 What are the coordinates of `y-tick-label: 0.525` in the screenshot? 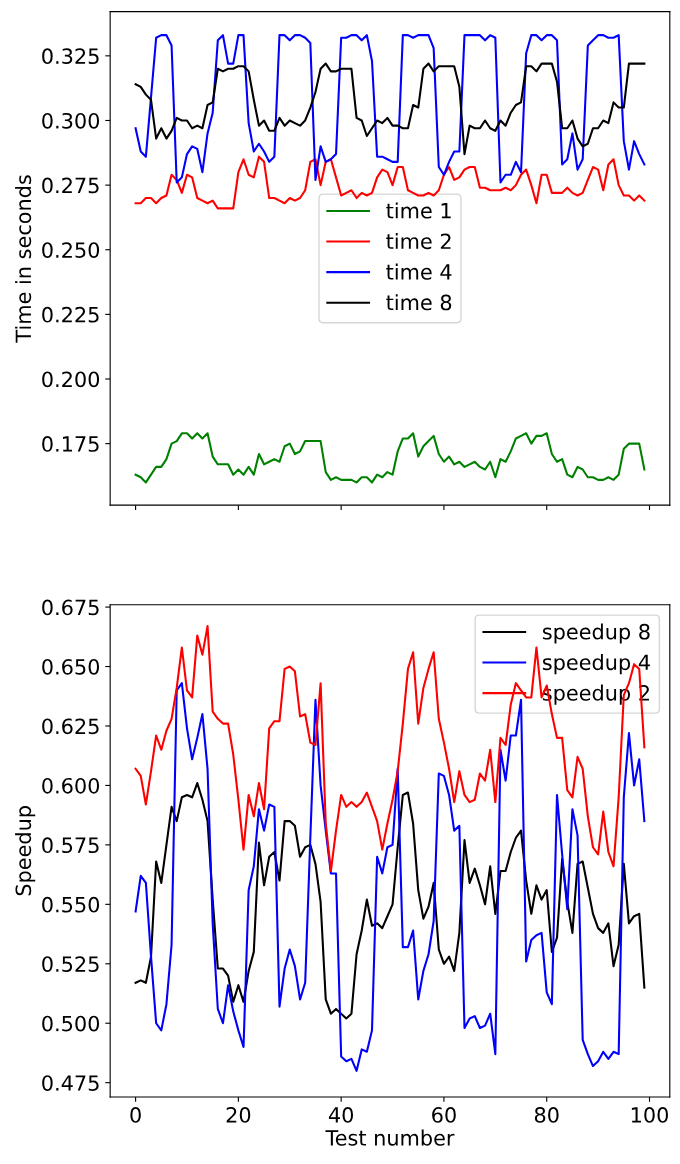 It's located at (70, 964).